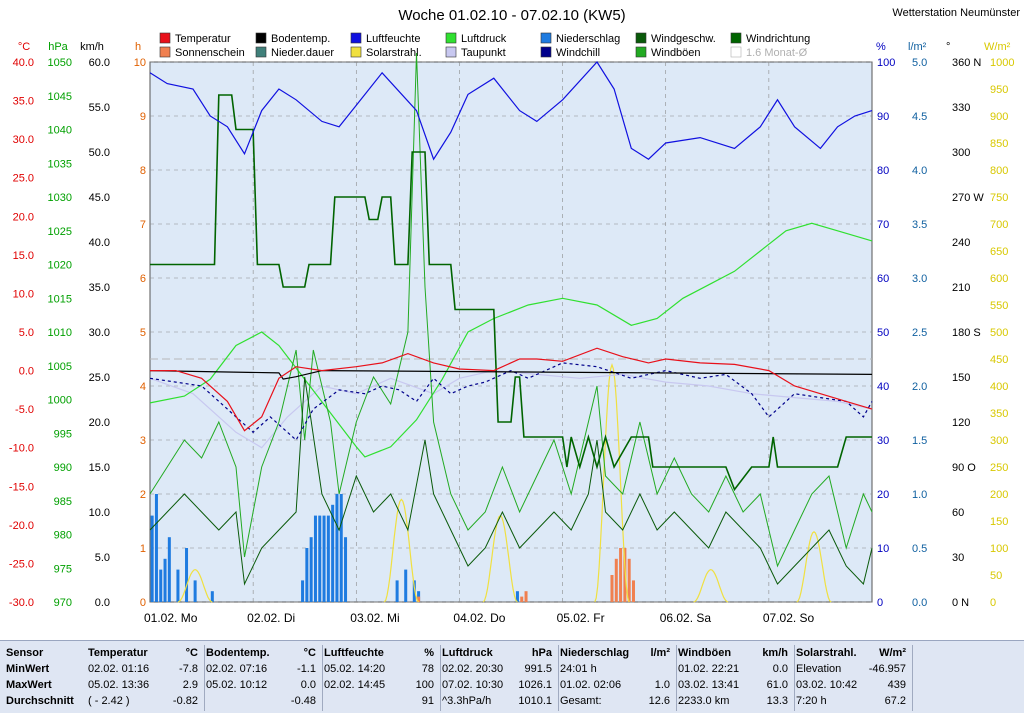  What do you see at coordinates (143, 441) in the screenshot?
I see `axis-tick-label: 3` at bounding box center [143, 441].